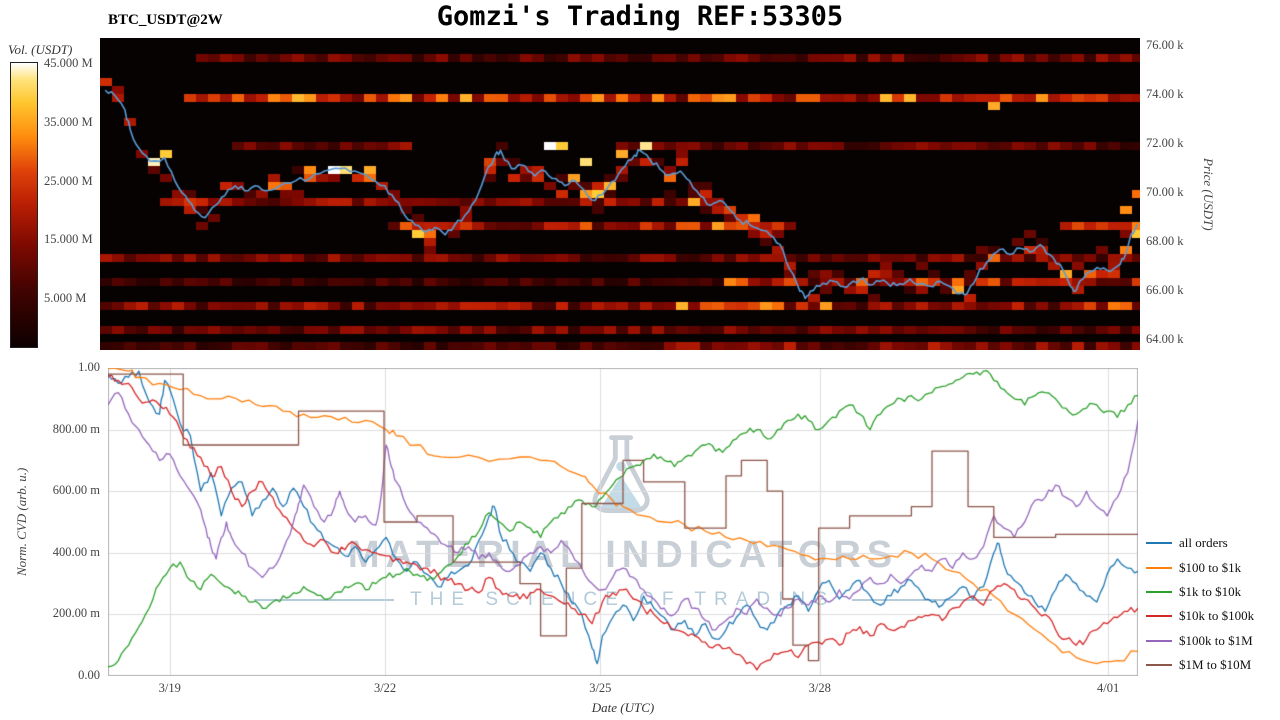 The image size is (1280, 720). What do you see at coordinates (819, 688) in the screenshot?
I see `cvd-x-tick-label: 3/28` at bounding box center [819, 688].